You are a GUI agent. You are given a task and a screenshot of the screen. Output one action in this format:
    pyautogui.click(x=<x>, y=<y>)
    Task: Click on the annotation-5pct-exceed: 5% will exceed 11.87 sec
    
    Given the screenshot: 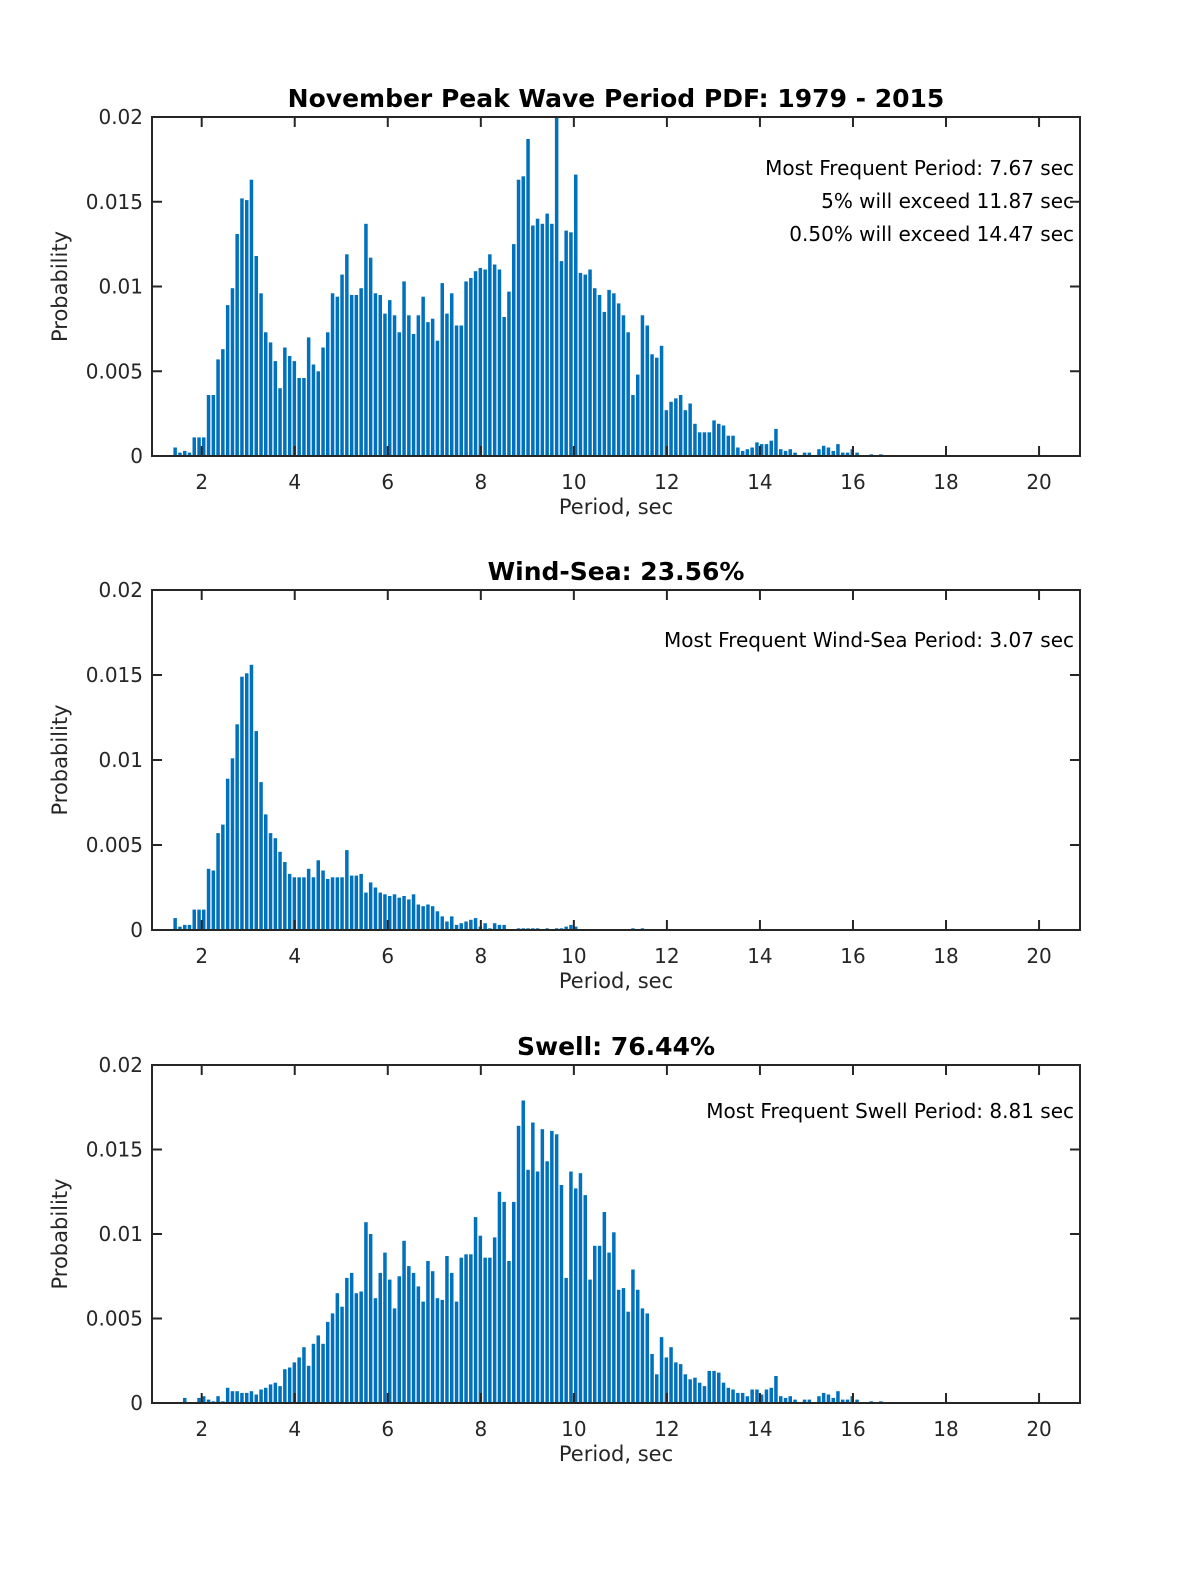 What is the action you would take?
    pyautogui.click(x=947, y=201)
    